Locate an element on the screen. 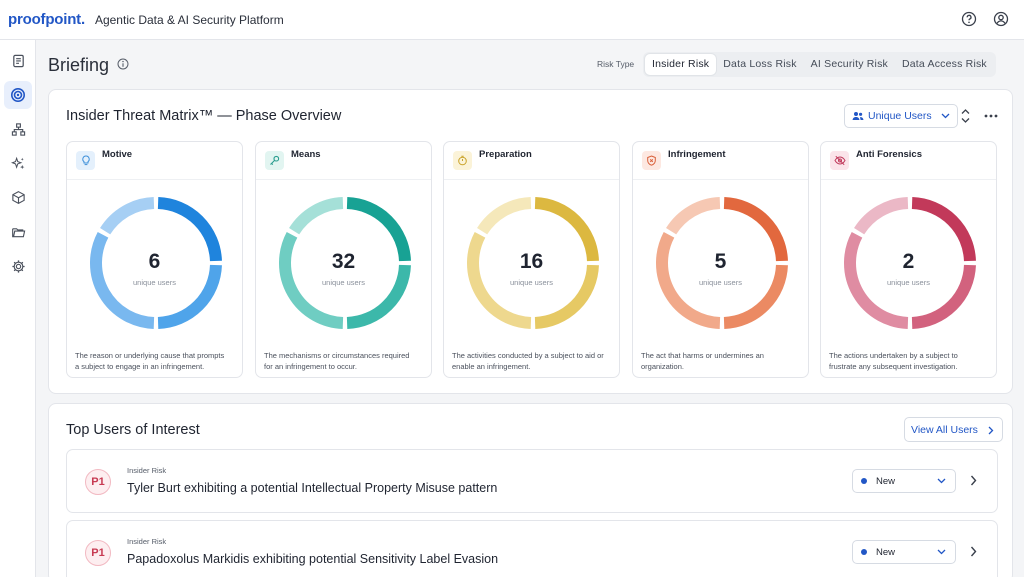 The height and width of the screenshot is (577, 1024). phase-header: Infringement is located at coordinates (720, 161).